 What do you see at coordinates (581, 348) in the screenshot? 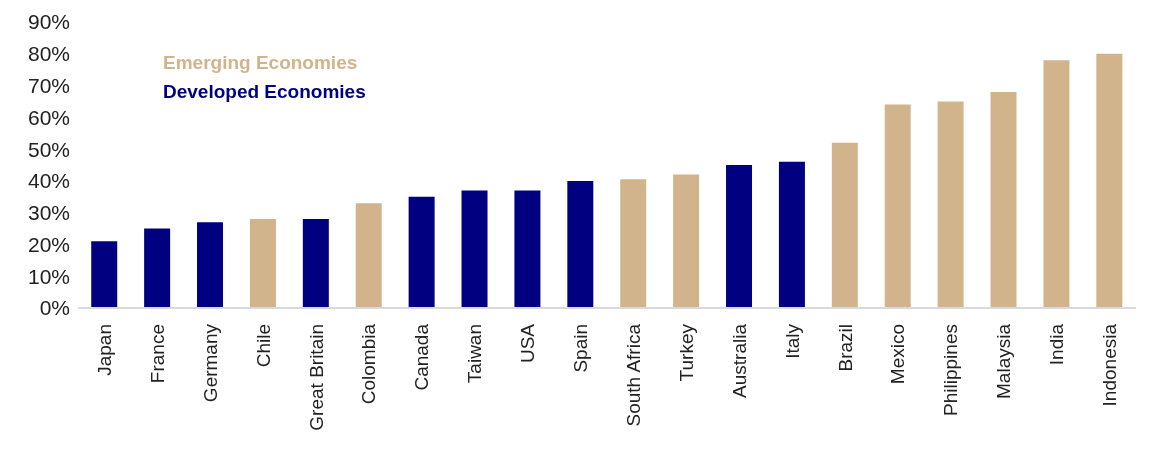
I see `x-tick-label: Spain` at bounding box center [581, 348].